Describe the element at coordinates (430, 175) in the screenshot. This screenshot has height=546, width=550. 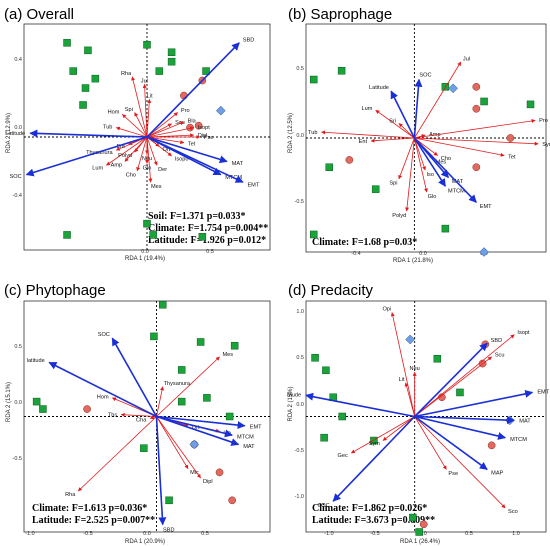
I see `species-label: Iso` at that location.